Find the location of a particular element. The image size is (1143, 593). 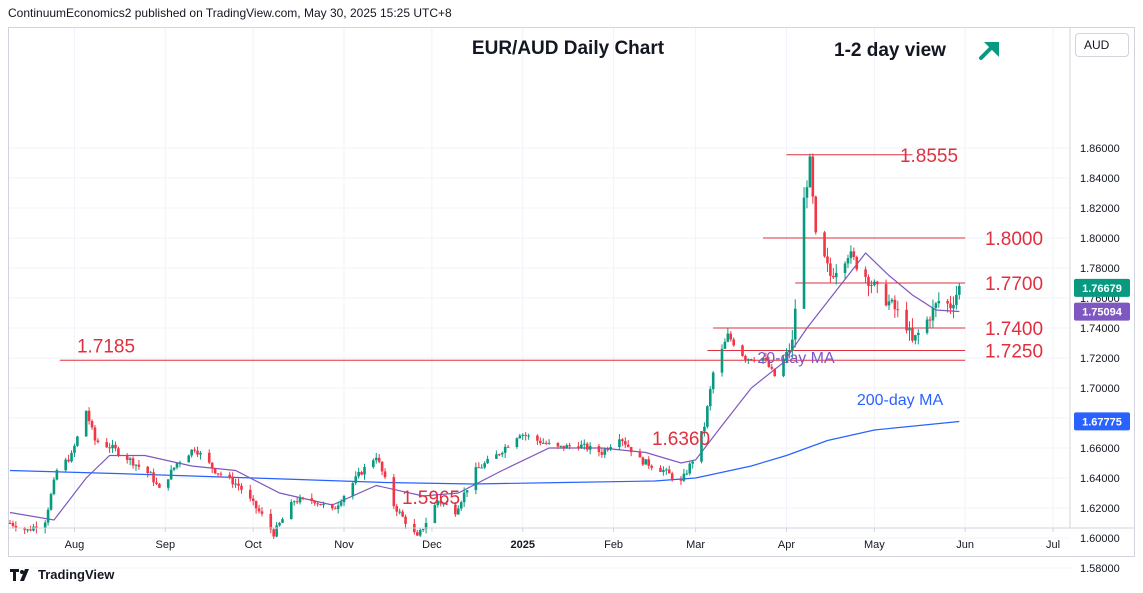

price-tag-label: 1.76679 is located at coordinates (1102, 289).